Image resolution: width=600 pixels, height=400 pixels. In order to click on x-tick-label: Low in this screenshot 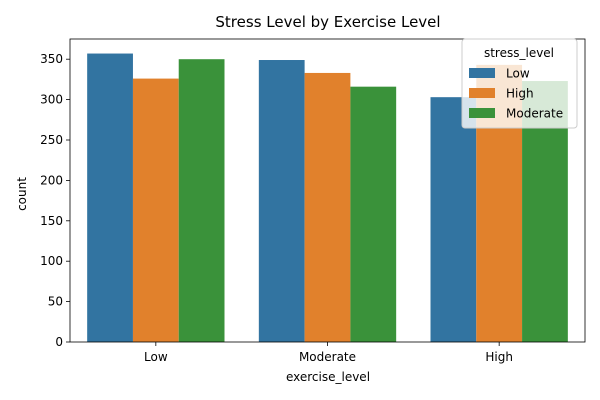, I will do `click(156, 357)`.